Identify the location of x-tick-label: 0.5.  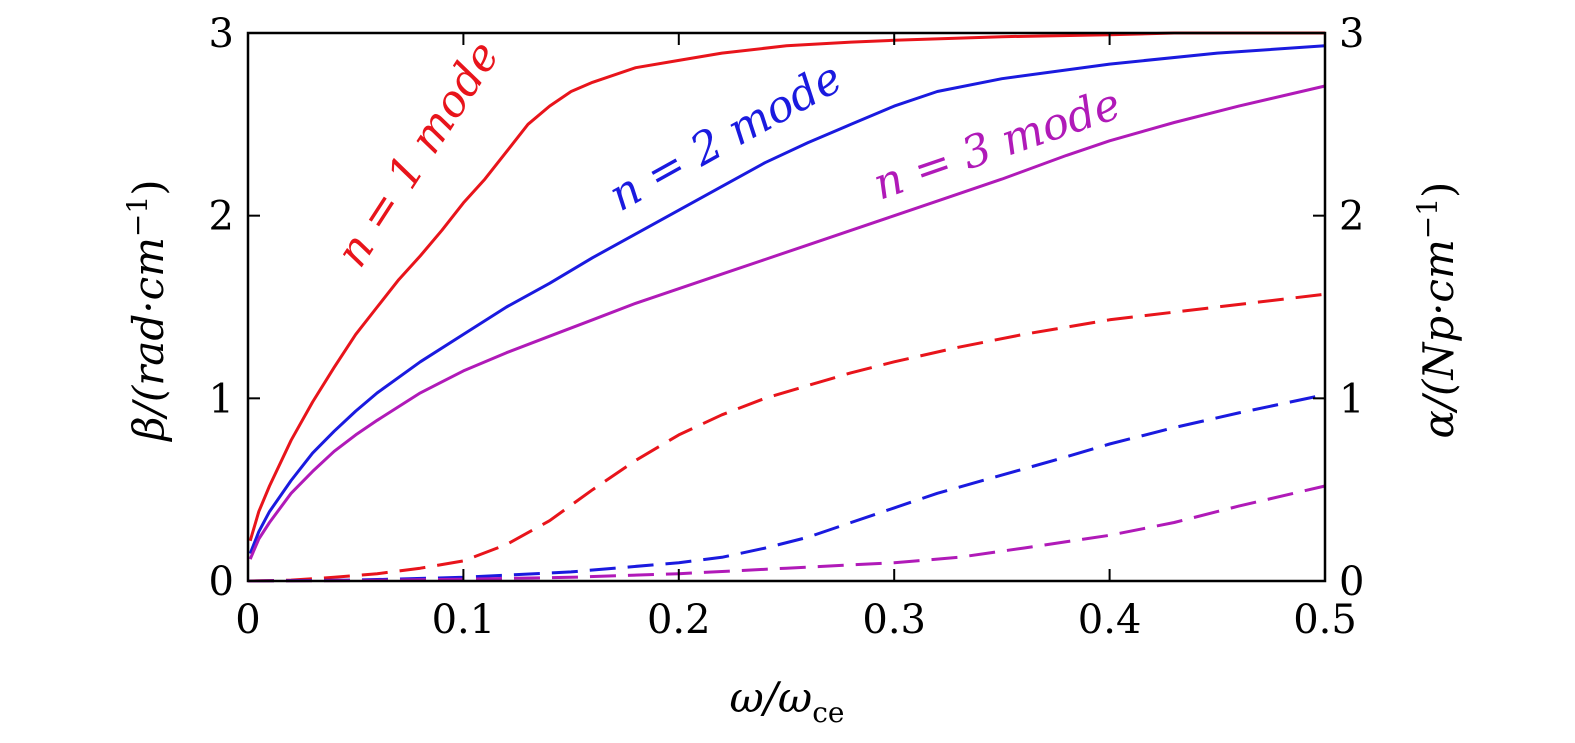
(1325, 620).